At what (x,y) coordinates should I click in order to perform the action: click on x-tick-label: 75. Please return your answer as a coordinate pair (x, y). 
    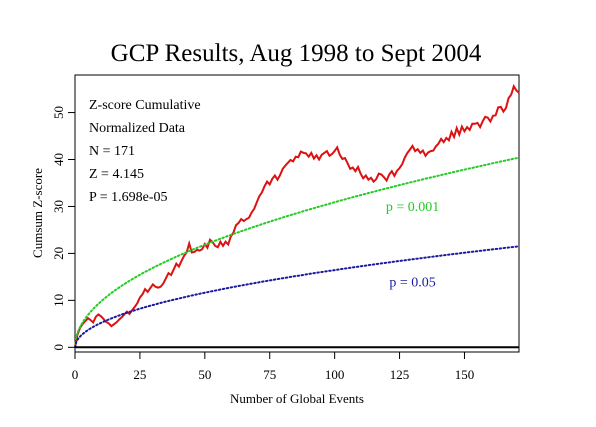
    Looking at the image, I should click on (269, 374).